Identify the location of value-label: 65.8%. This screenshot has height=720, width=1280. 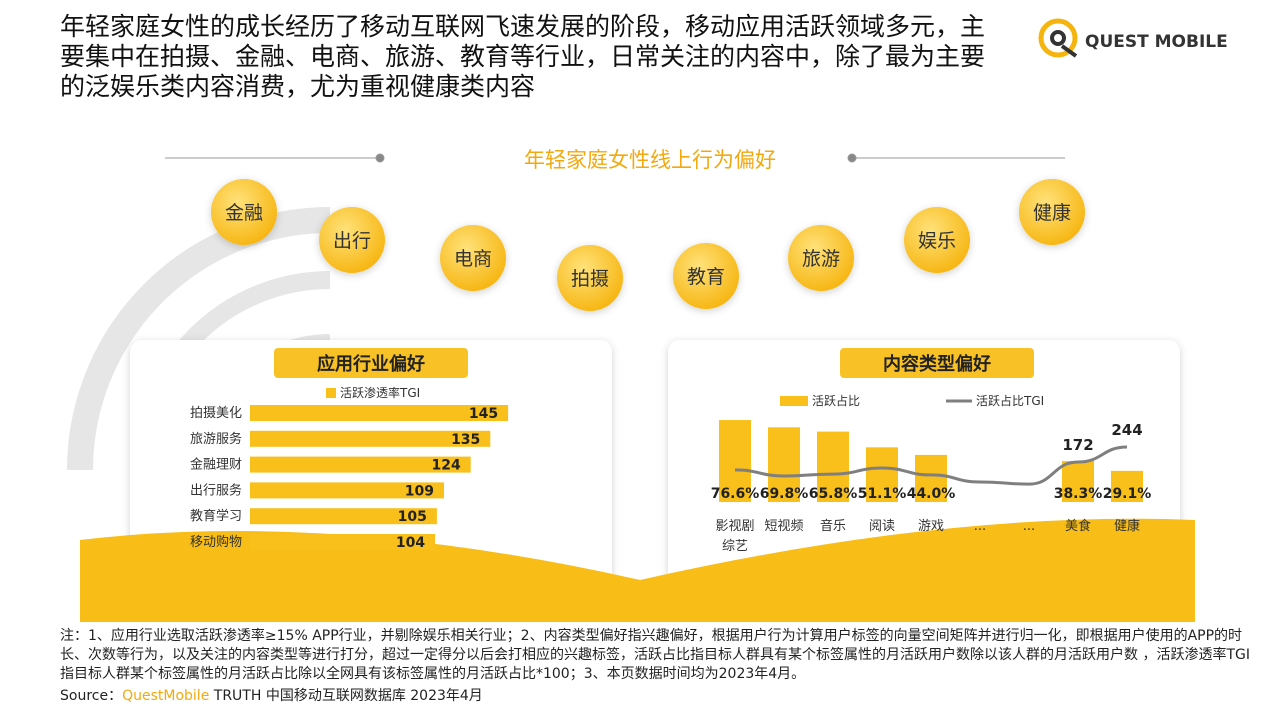
(833, 494).